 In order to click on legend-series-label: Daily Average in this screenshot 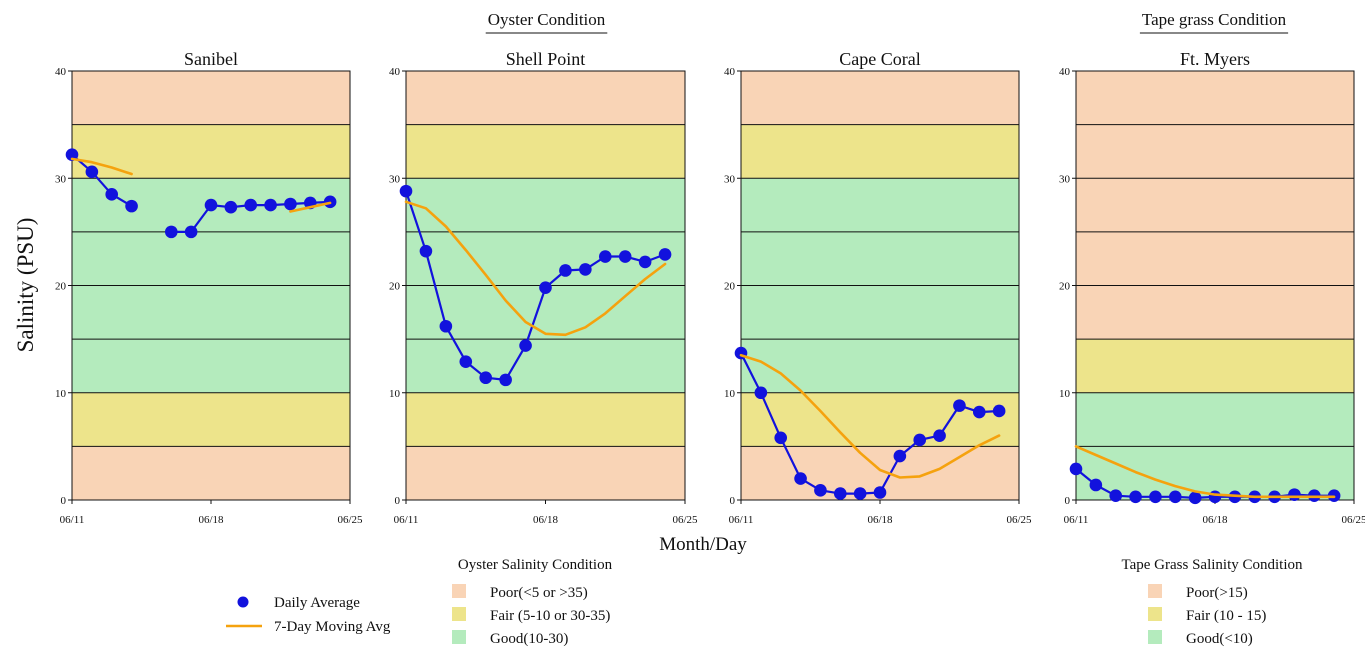, I will do `click(317, 603)`.